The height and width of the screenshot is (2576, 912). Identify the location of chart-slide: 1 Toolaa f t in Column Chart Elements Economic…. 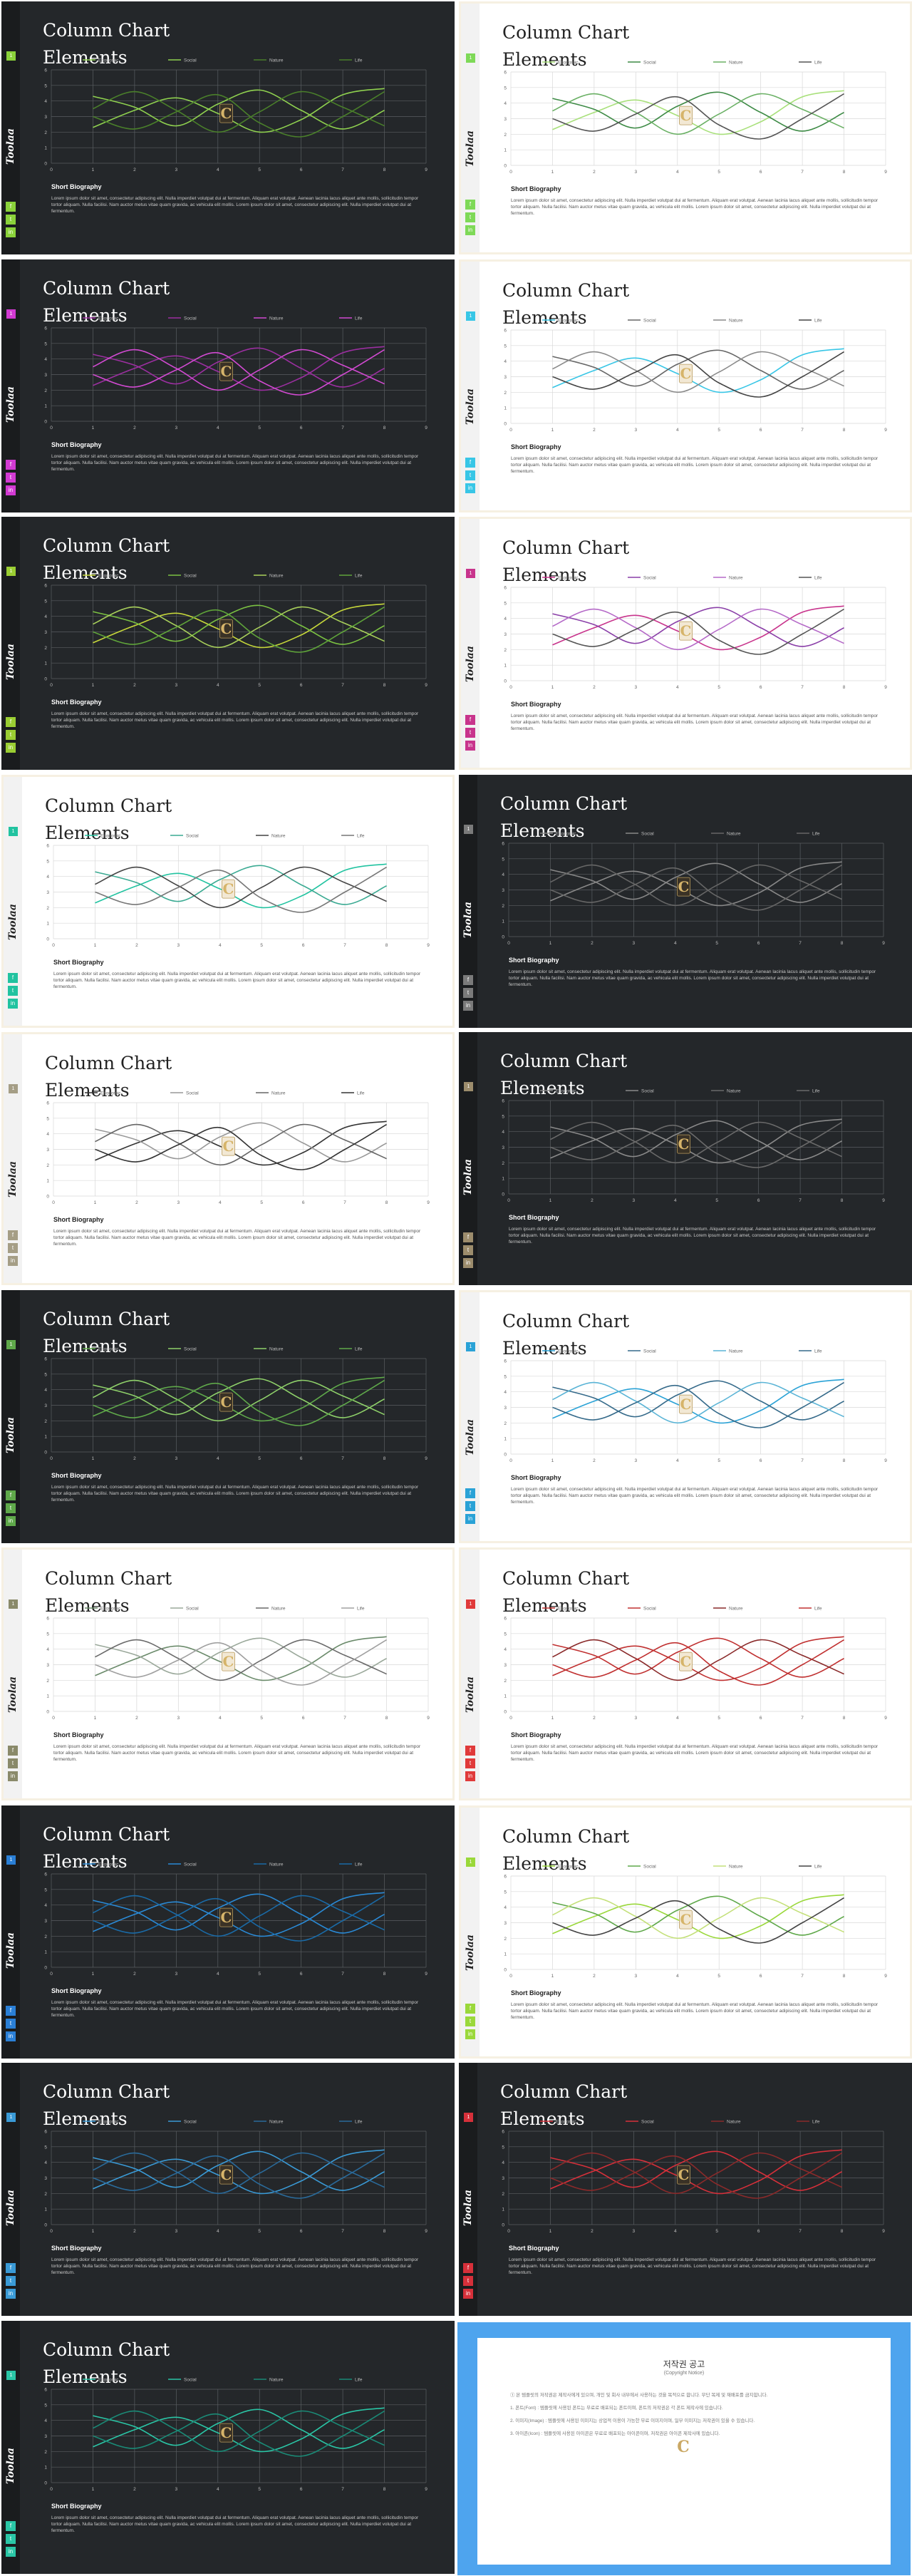
(228, 1932).